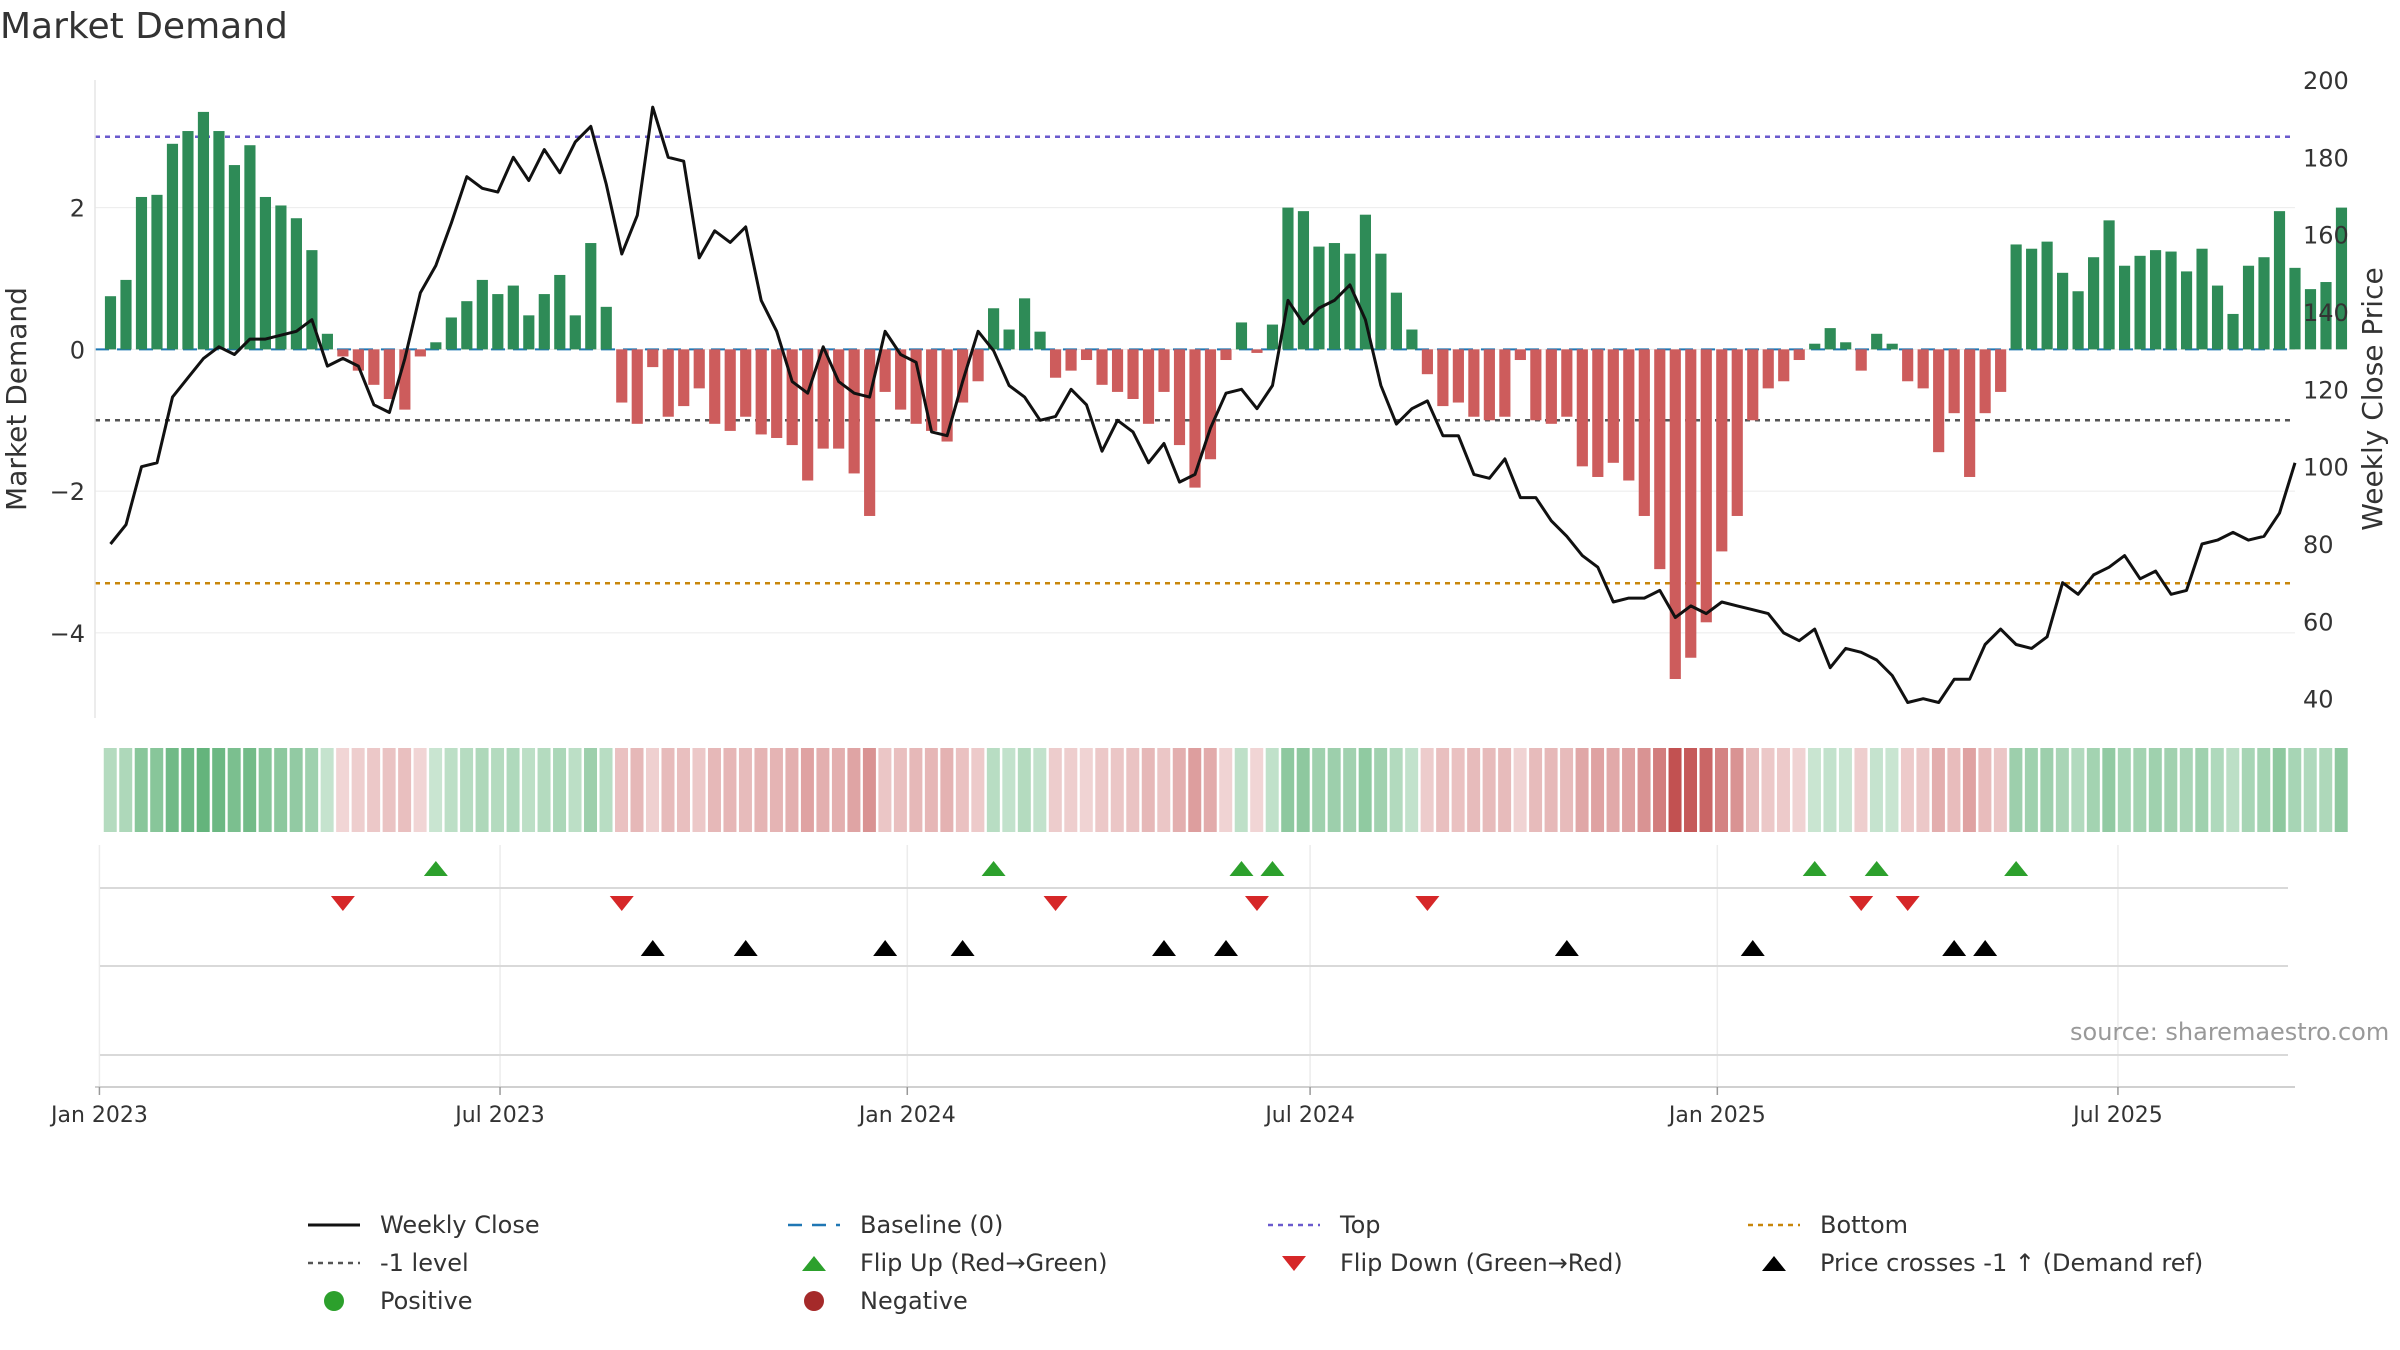 This screenshot has width=2400, height=1350. Describe the element at coordinates (1427, 903) in the screenshot. I see `flip-down-marker` at that location.